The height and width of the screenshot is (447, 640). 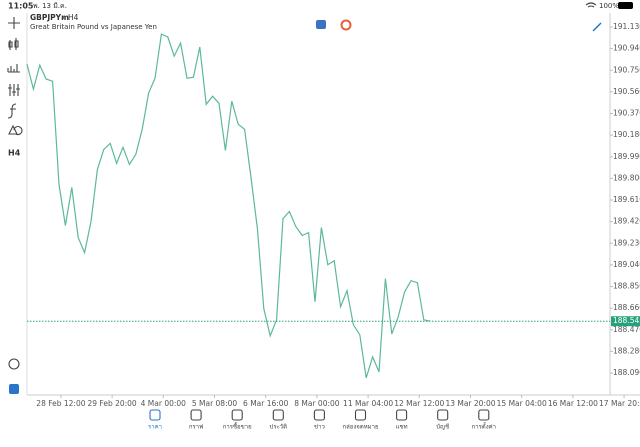 What do you see at coordinates (266, 403) in the screenshot?
I see `x-tick-label: 6 Mar 16:00` at bounding box center [266, 403].